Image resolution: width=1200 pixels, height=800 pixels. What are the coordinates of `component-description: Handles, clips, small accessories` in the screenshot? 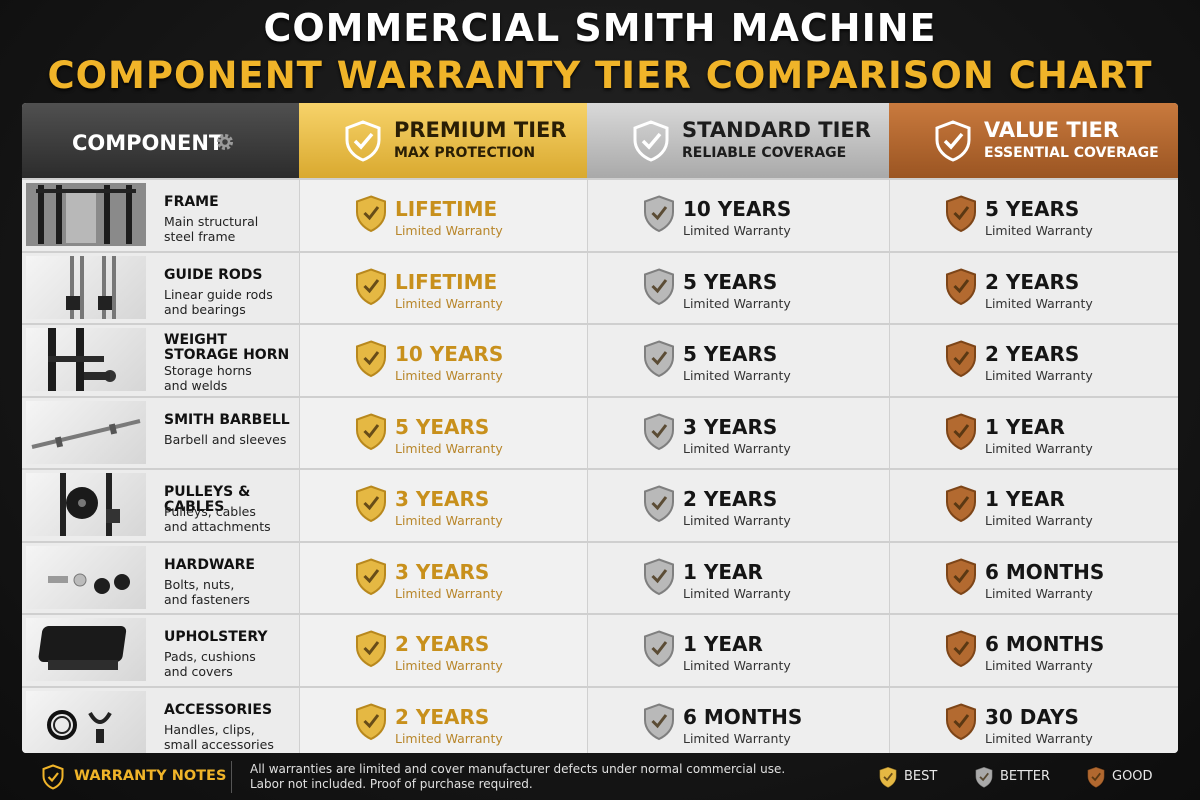 It's located at (219, 736).